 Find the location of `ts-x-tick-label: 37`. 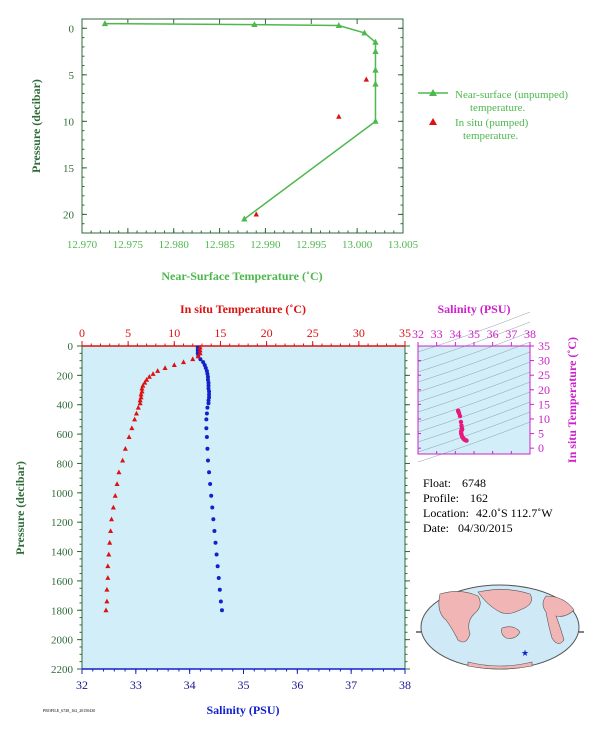

ts-x-tick-label: 37 is located at coordinates (511, 334).